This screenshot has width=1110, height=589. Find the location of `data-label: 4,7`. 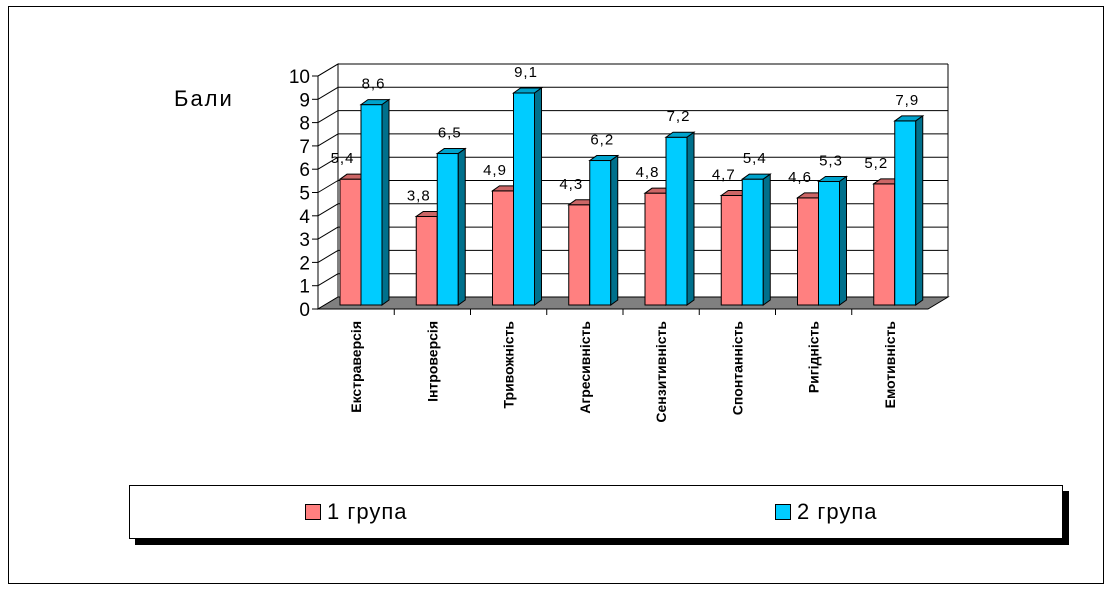

data-label: 4,7 is located at coordinates (724, 174).